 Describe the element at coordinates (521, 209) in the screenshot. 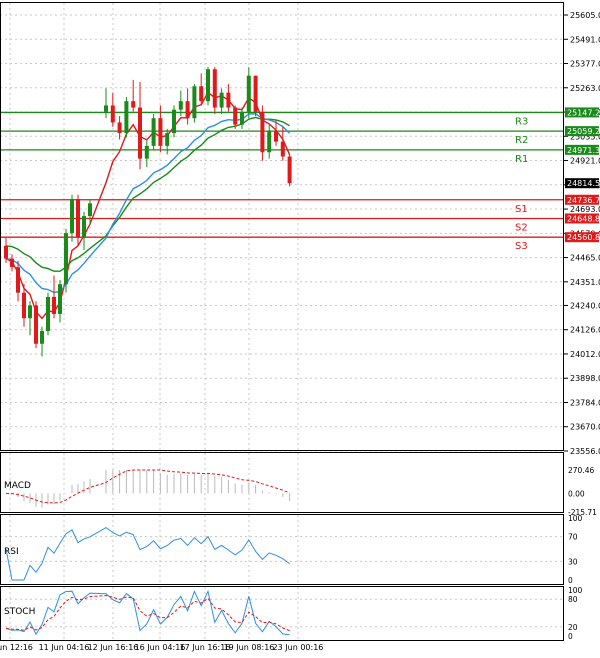

I see `level-name-s1: S1` at that location.